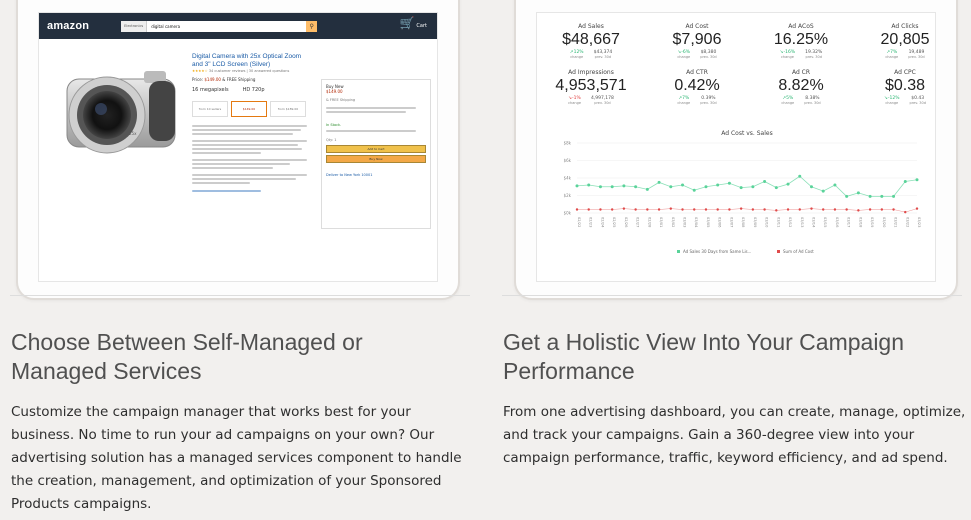 The height and width of the screenshot is (520, 971). Describe the element at coordinates (407, 23) in the screenshot. I see `cart-icon: 🛒` at that location.